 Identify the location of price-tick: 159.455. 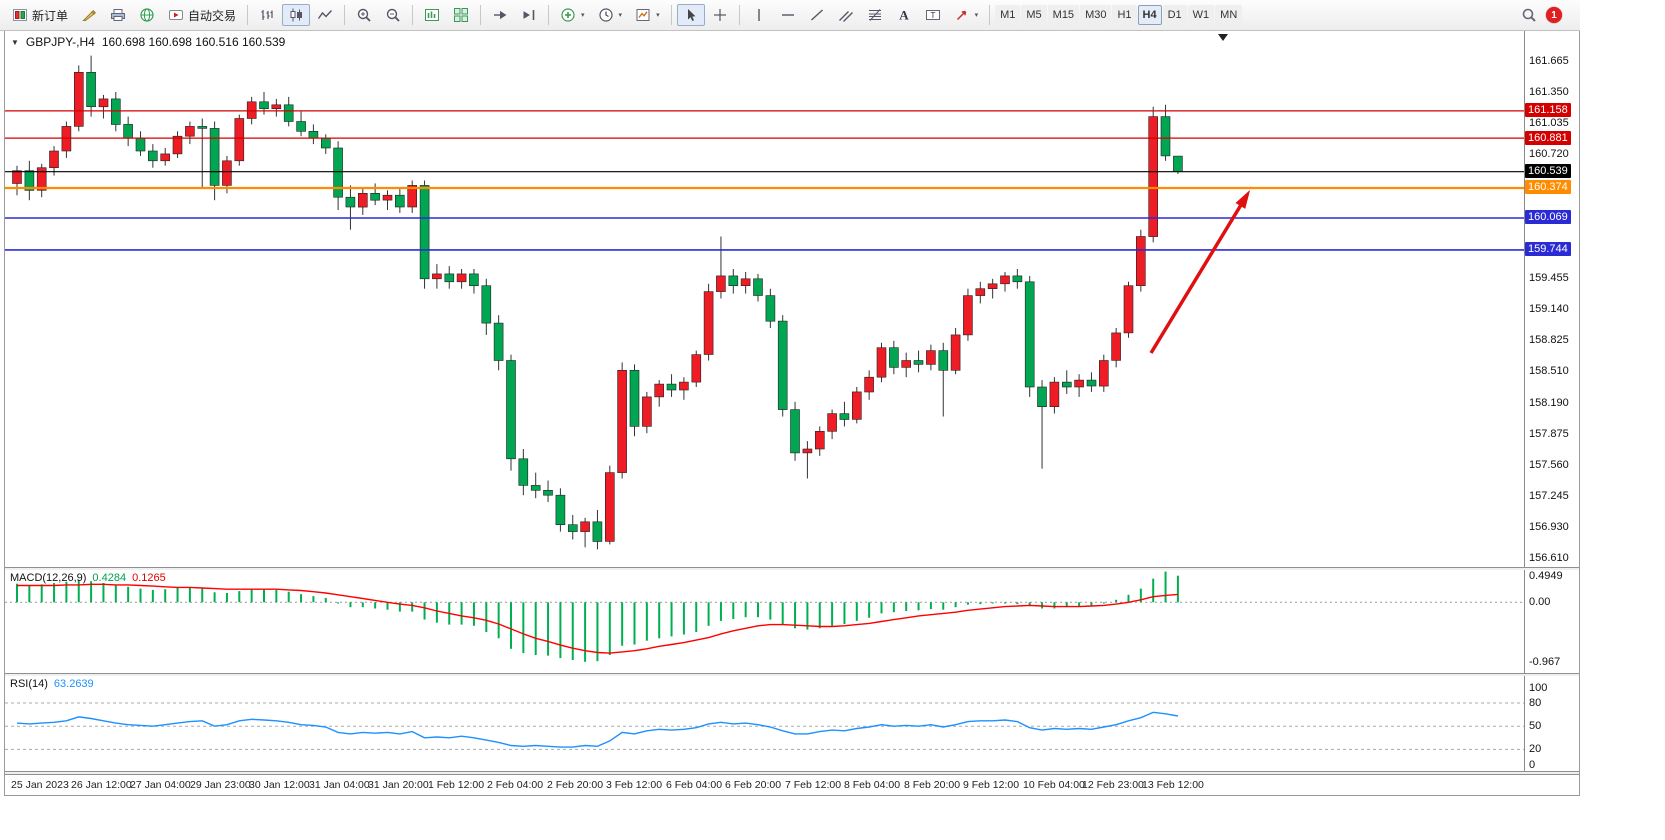
(1549, 278).